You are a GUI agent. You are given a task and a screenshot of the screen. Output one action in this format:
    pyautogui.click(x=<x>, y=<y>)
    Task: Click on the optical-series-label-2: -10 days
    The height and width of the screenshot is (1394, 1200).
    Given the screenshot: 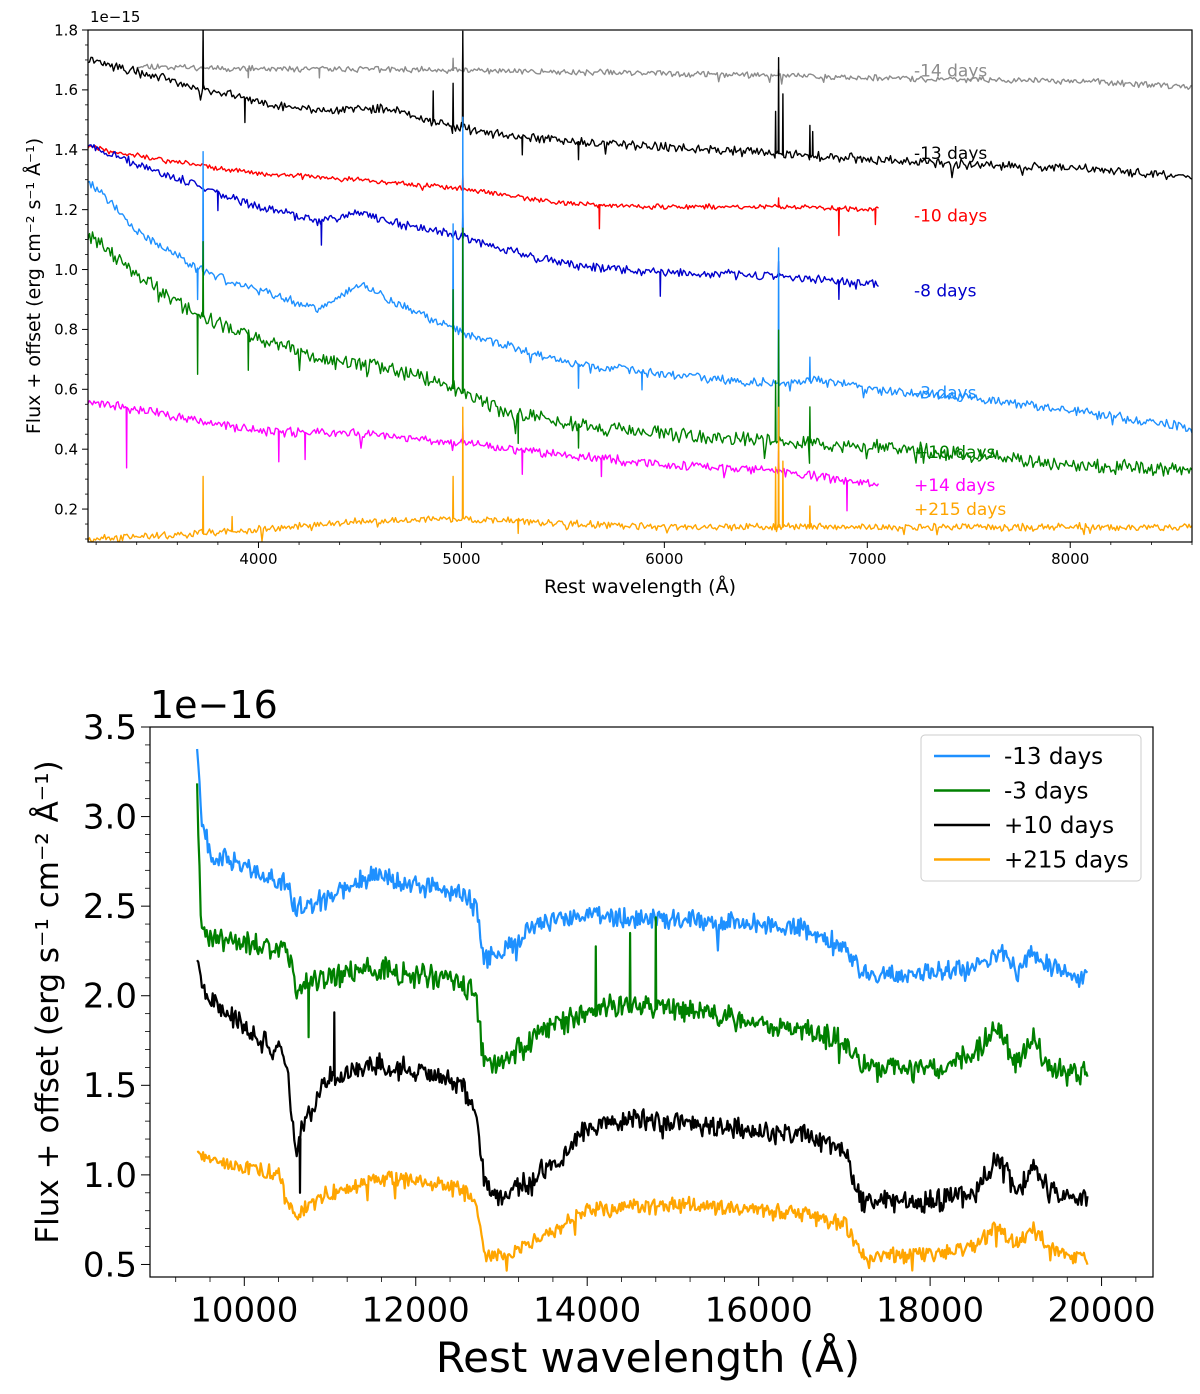 What is the action you would take?
    pyautogui.click(x=950, y=217)
    